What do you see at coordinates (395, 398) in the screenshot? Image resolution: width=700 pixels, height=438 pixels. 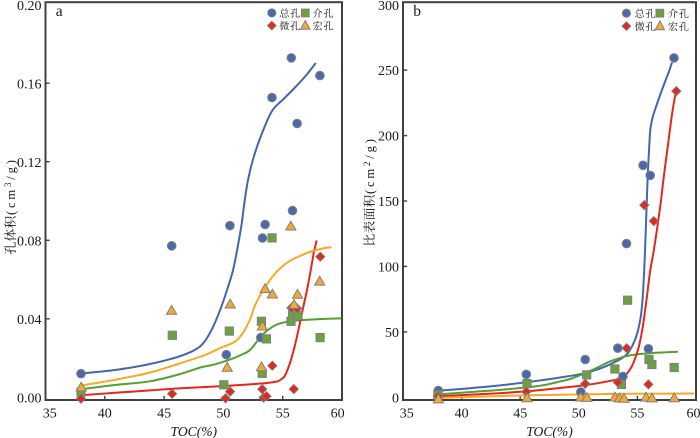 I see `svg-text: 0` at bounding box center [395, 398].